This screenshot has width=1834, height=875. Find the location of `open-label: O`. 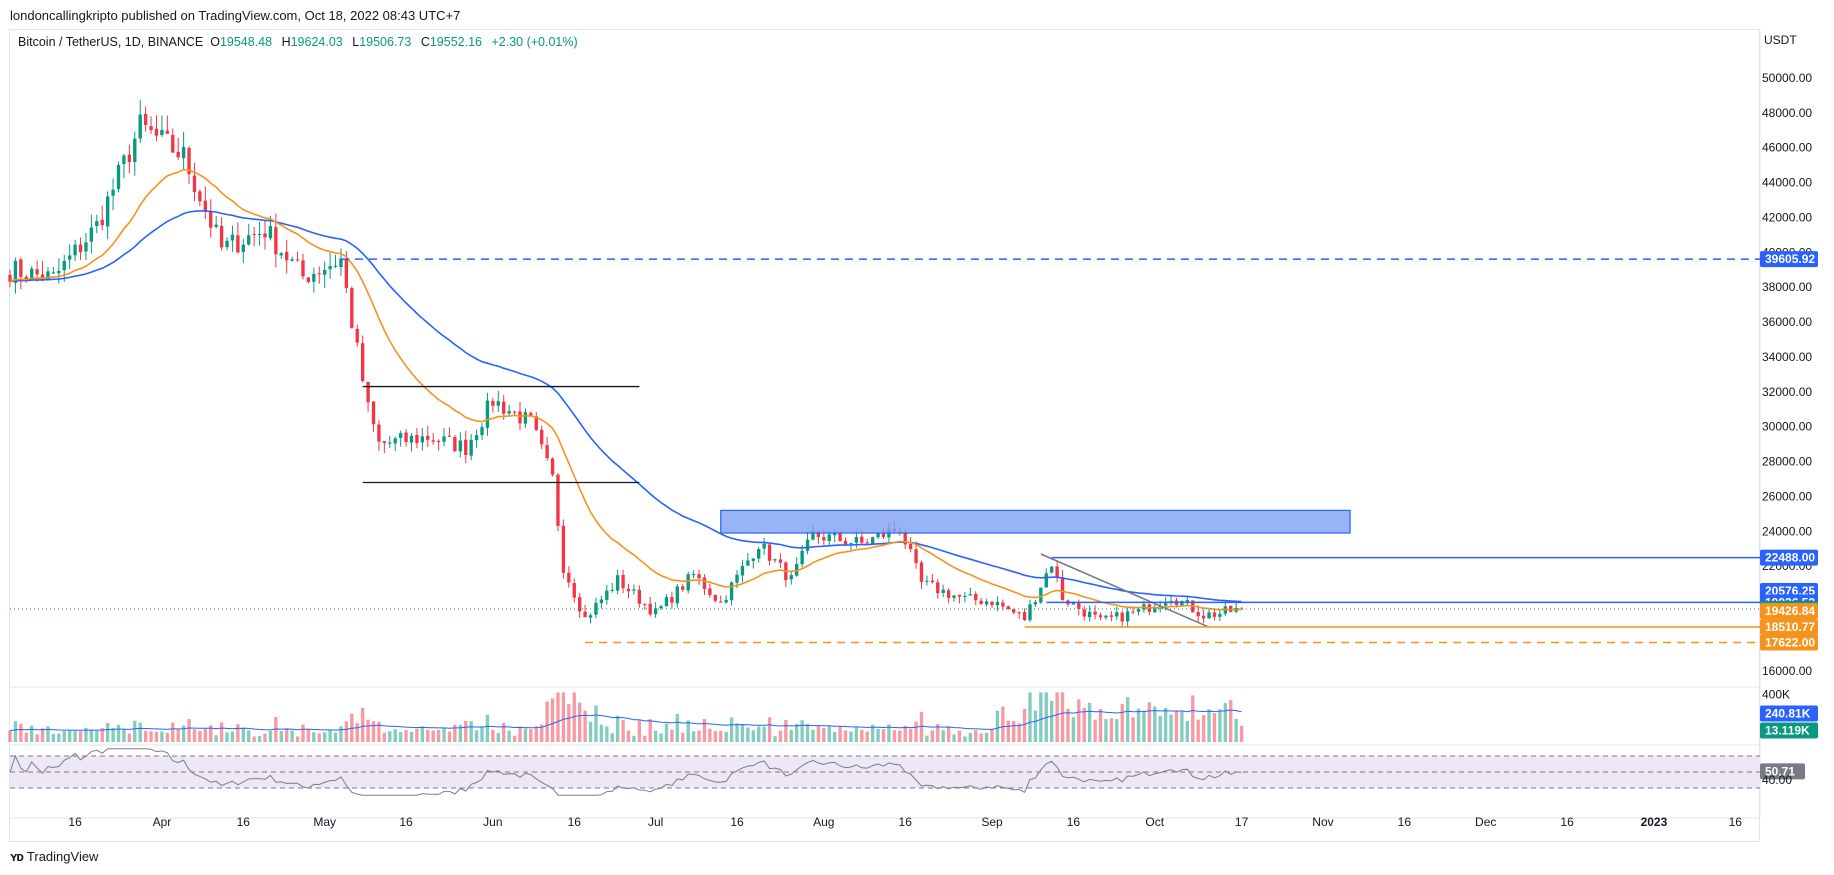

open-label: O is located at coordinates (215, 42).